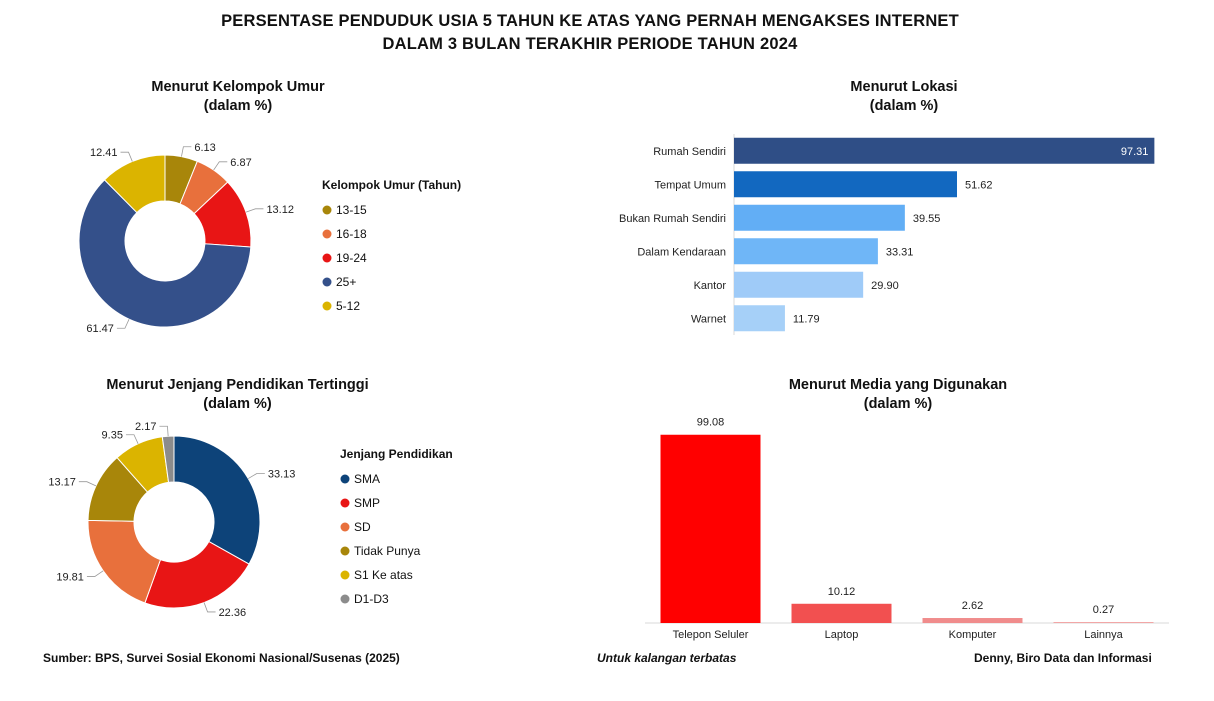  I want to click on umur-subtitle: (dalam %), so click(238, 106).